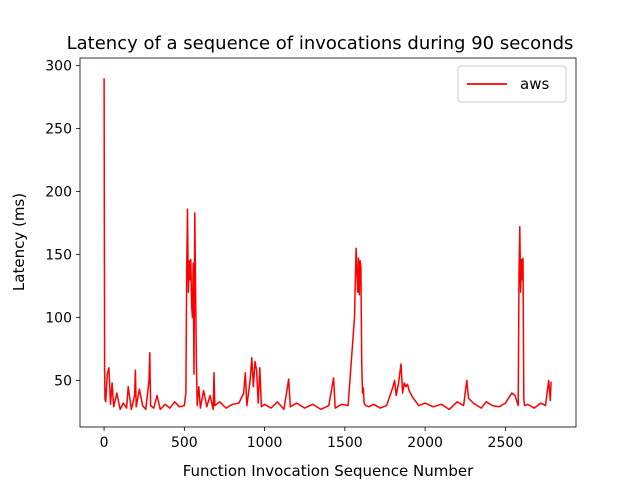  Describe the element at coordinates (58, 67) in the screenshot. I see `y-tick-label: 300` at that location.